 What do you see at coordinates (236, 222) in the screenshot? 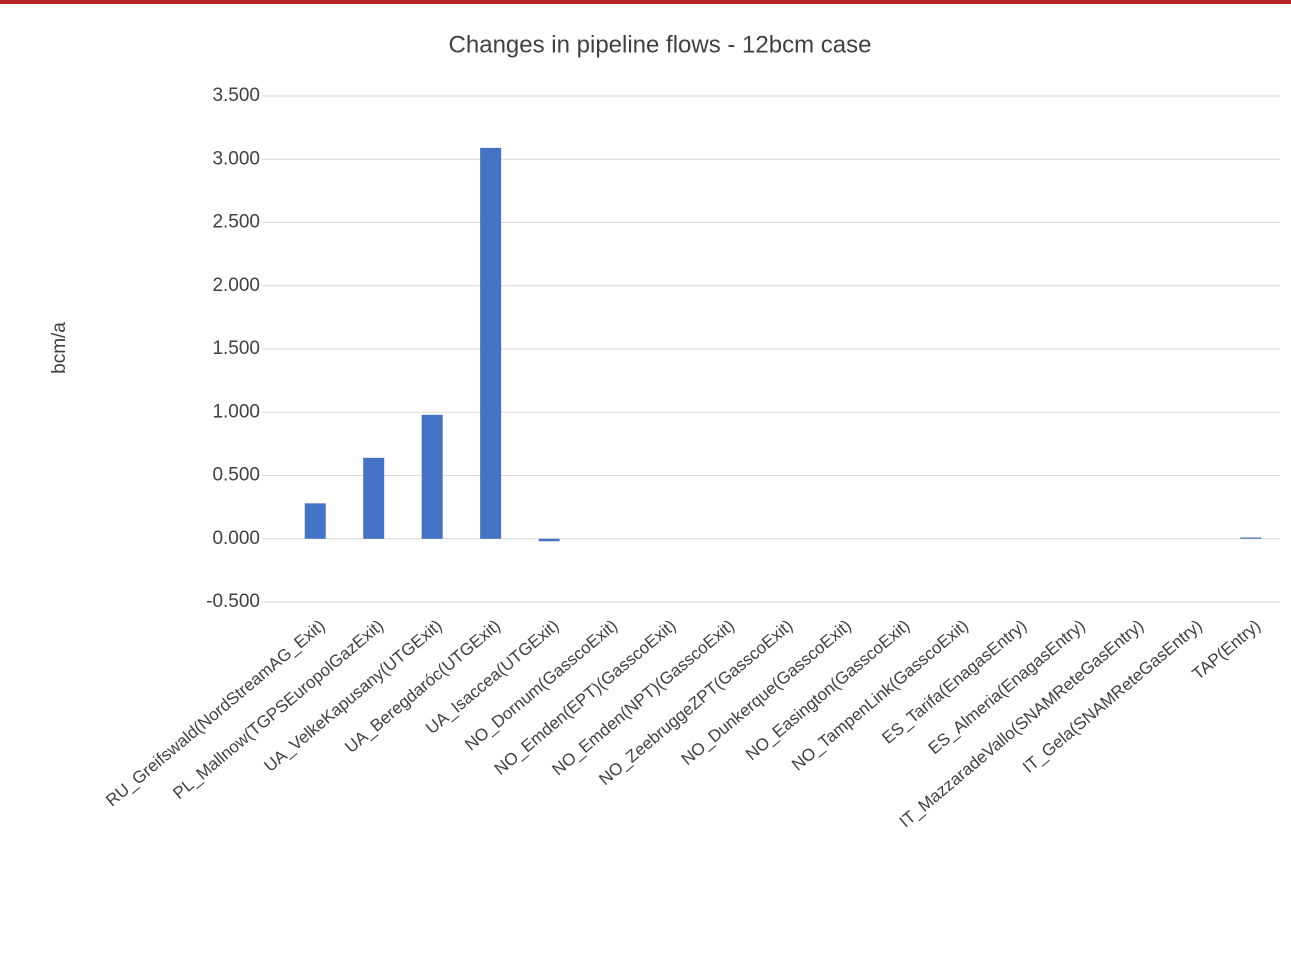
I see `y-tick-label: 2.500` at bounding box center [236, 222].